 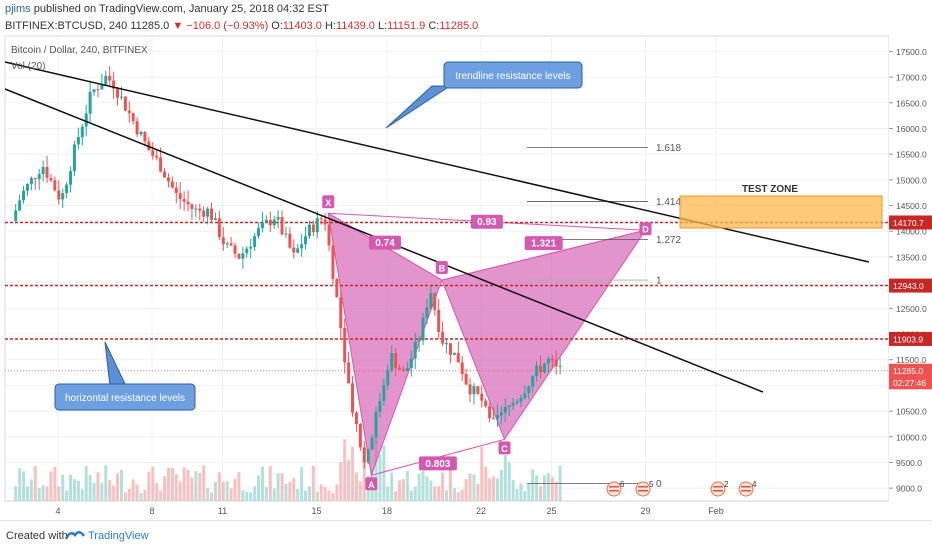 I want to click on economic-events: 6 5 2 4, so click(x=681, y=488).